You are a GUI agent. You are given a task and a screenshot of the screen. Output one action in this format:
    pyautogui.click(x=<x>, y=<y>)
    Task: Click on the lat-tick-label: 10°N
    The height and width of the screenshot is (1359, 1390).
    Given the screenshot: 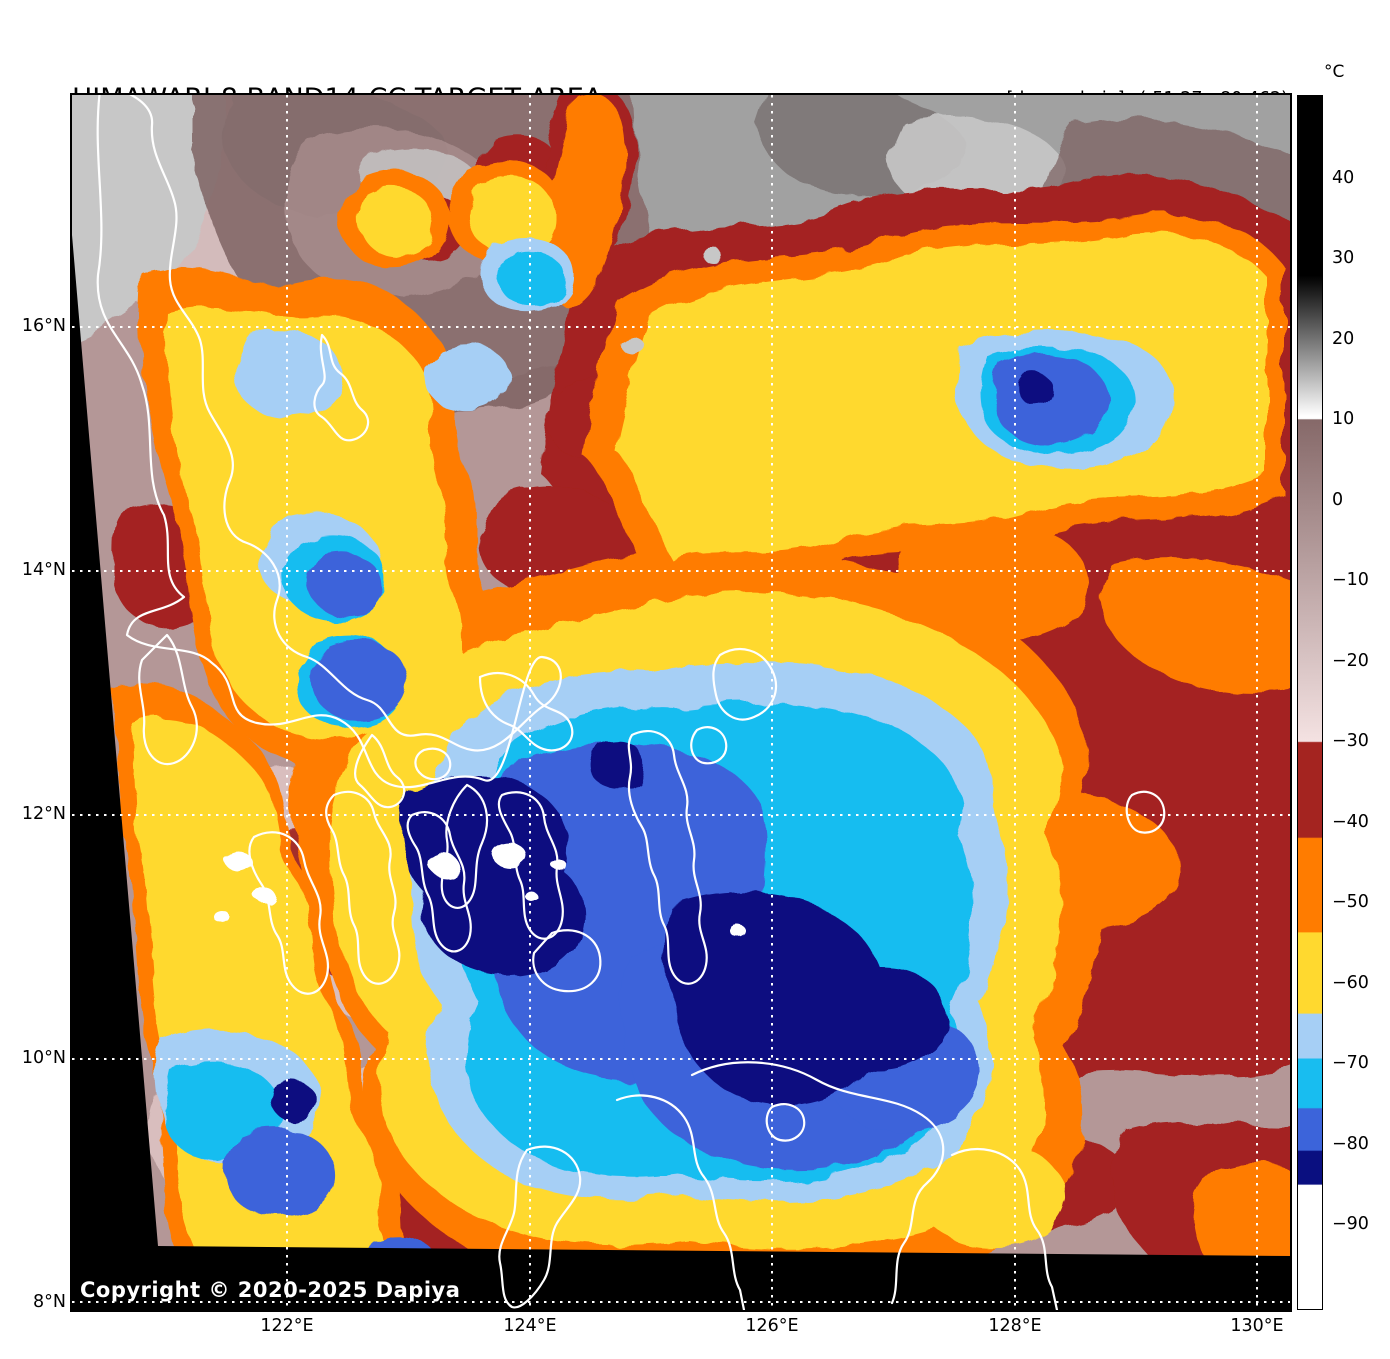 What is the action you would take?
    pyautogui.click(x=43, y=1058)
    